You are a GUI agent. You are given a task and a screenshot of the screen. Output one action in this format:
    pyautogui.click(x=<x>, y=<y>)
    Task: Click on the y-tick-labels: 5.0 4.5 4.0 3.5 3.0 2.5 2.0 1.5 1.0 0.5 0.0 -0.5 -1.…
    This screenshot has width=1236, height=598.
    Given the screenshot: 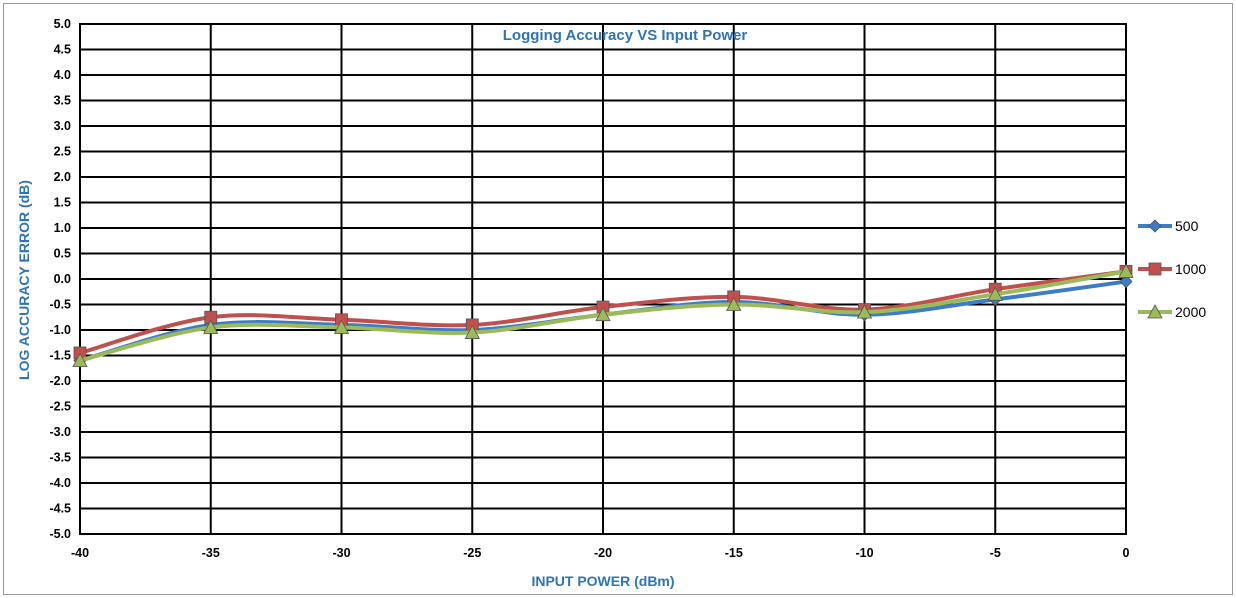 What is the action you would take?
    pyautogui.click(x=60, y=279)
    